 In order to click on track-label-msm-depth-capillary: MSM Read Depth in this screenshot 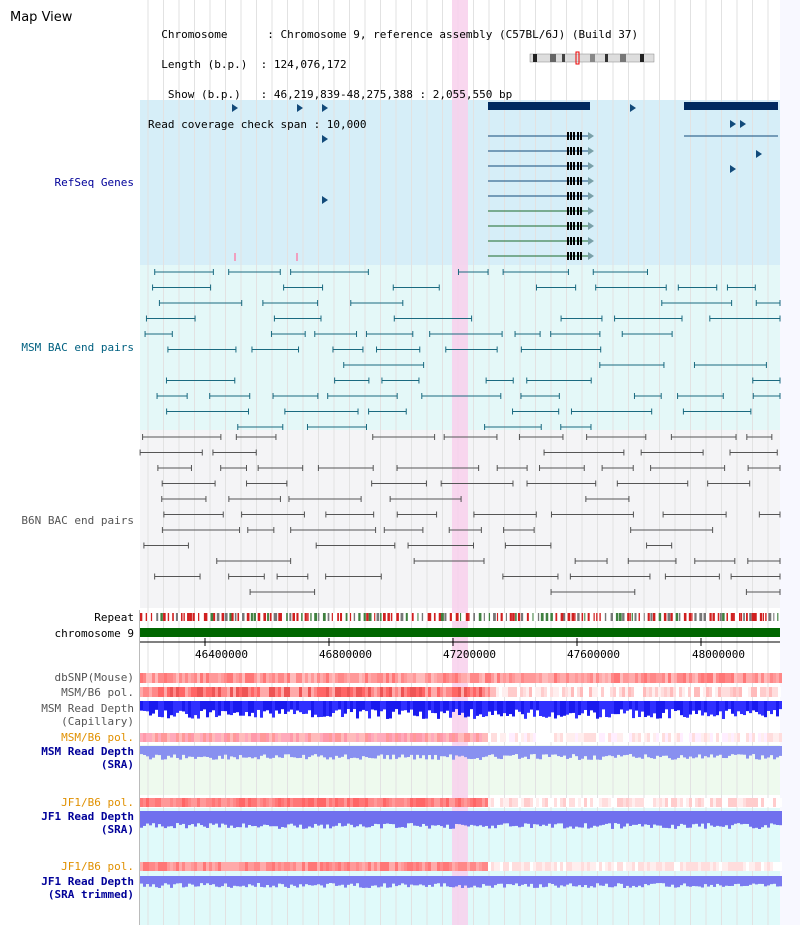, I will do `click(87, 708)`.